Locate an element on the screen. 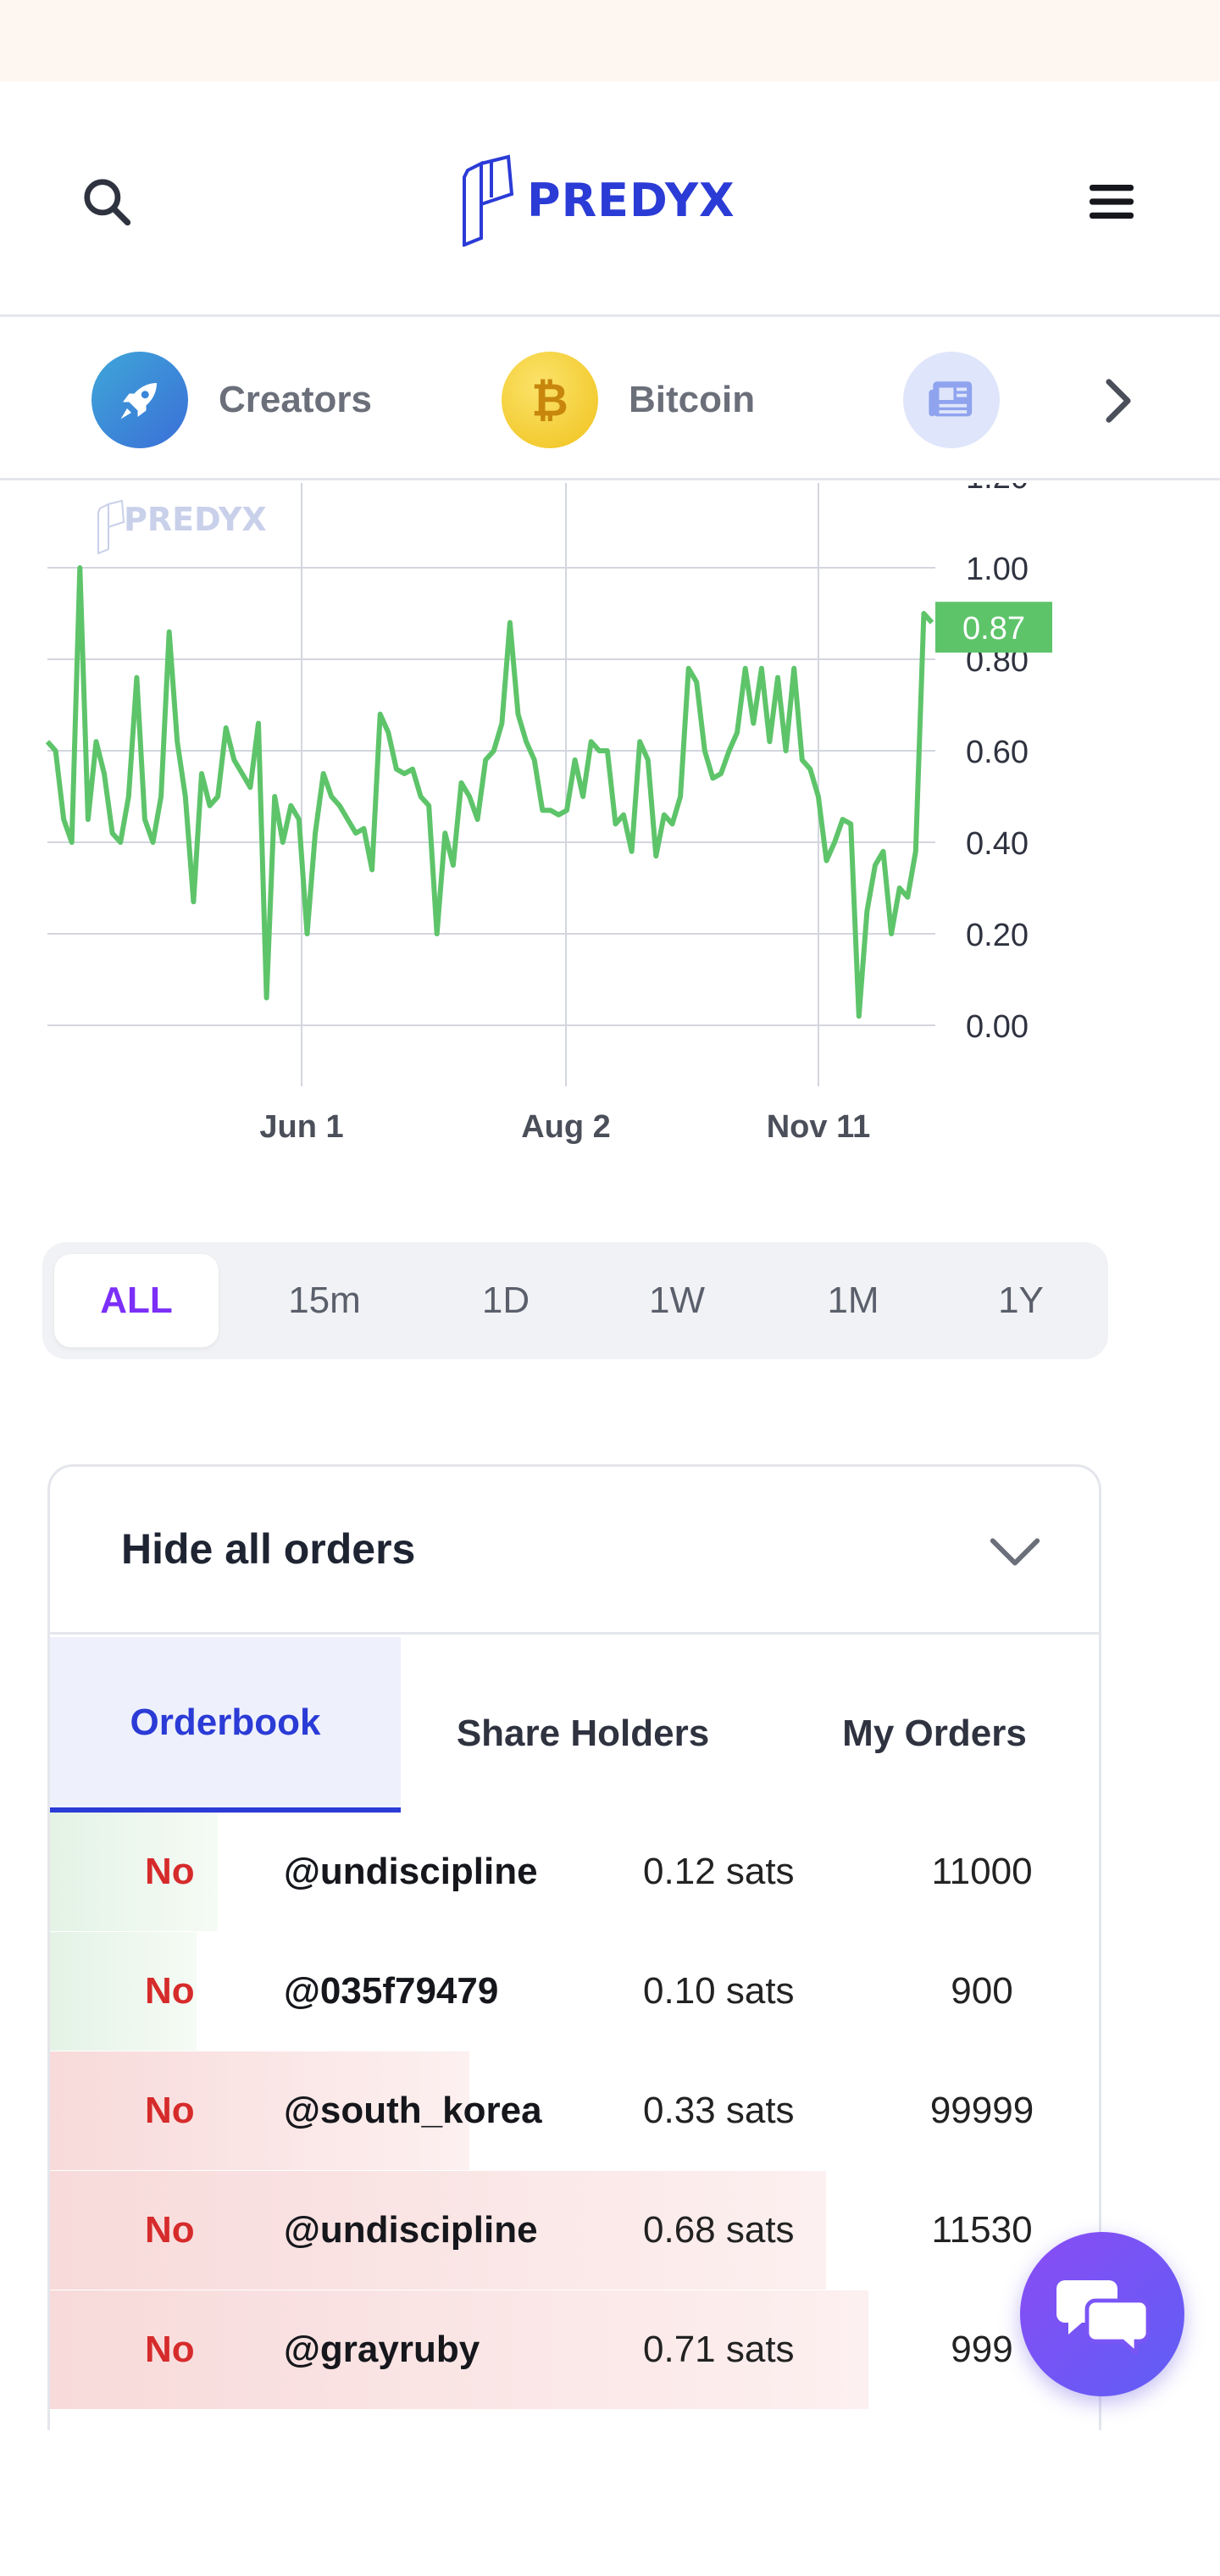 Image resolution: width=1220 pixels, height=2576 pixels. status-strip is located at coordinates (610, 40).